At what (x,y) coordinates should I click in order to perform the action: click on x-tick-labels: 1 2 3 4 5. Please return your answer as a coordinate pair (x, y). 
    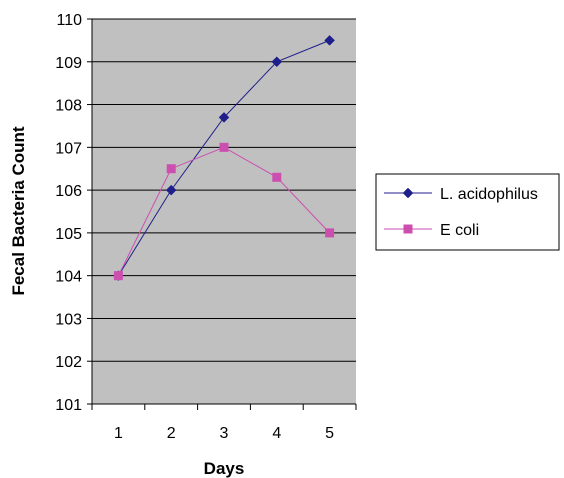
    Looking at the image, I should click on (224, 433).